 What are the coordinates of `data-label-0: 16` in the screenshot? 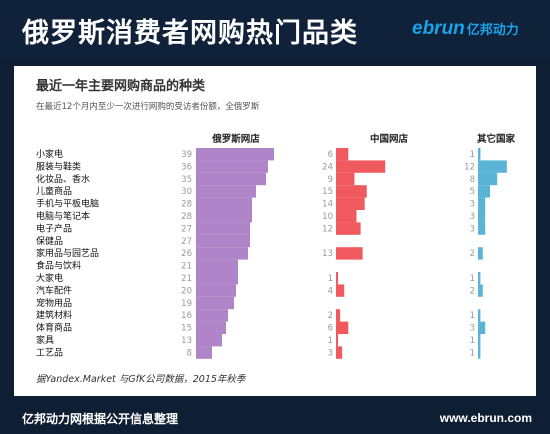 It's located at (186, 316).